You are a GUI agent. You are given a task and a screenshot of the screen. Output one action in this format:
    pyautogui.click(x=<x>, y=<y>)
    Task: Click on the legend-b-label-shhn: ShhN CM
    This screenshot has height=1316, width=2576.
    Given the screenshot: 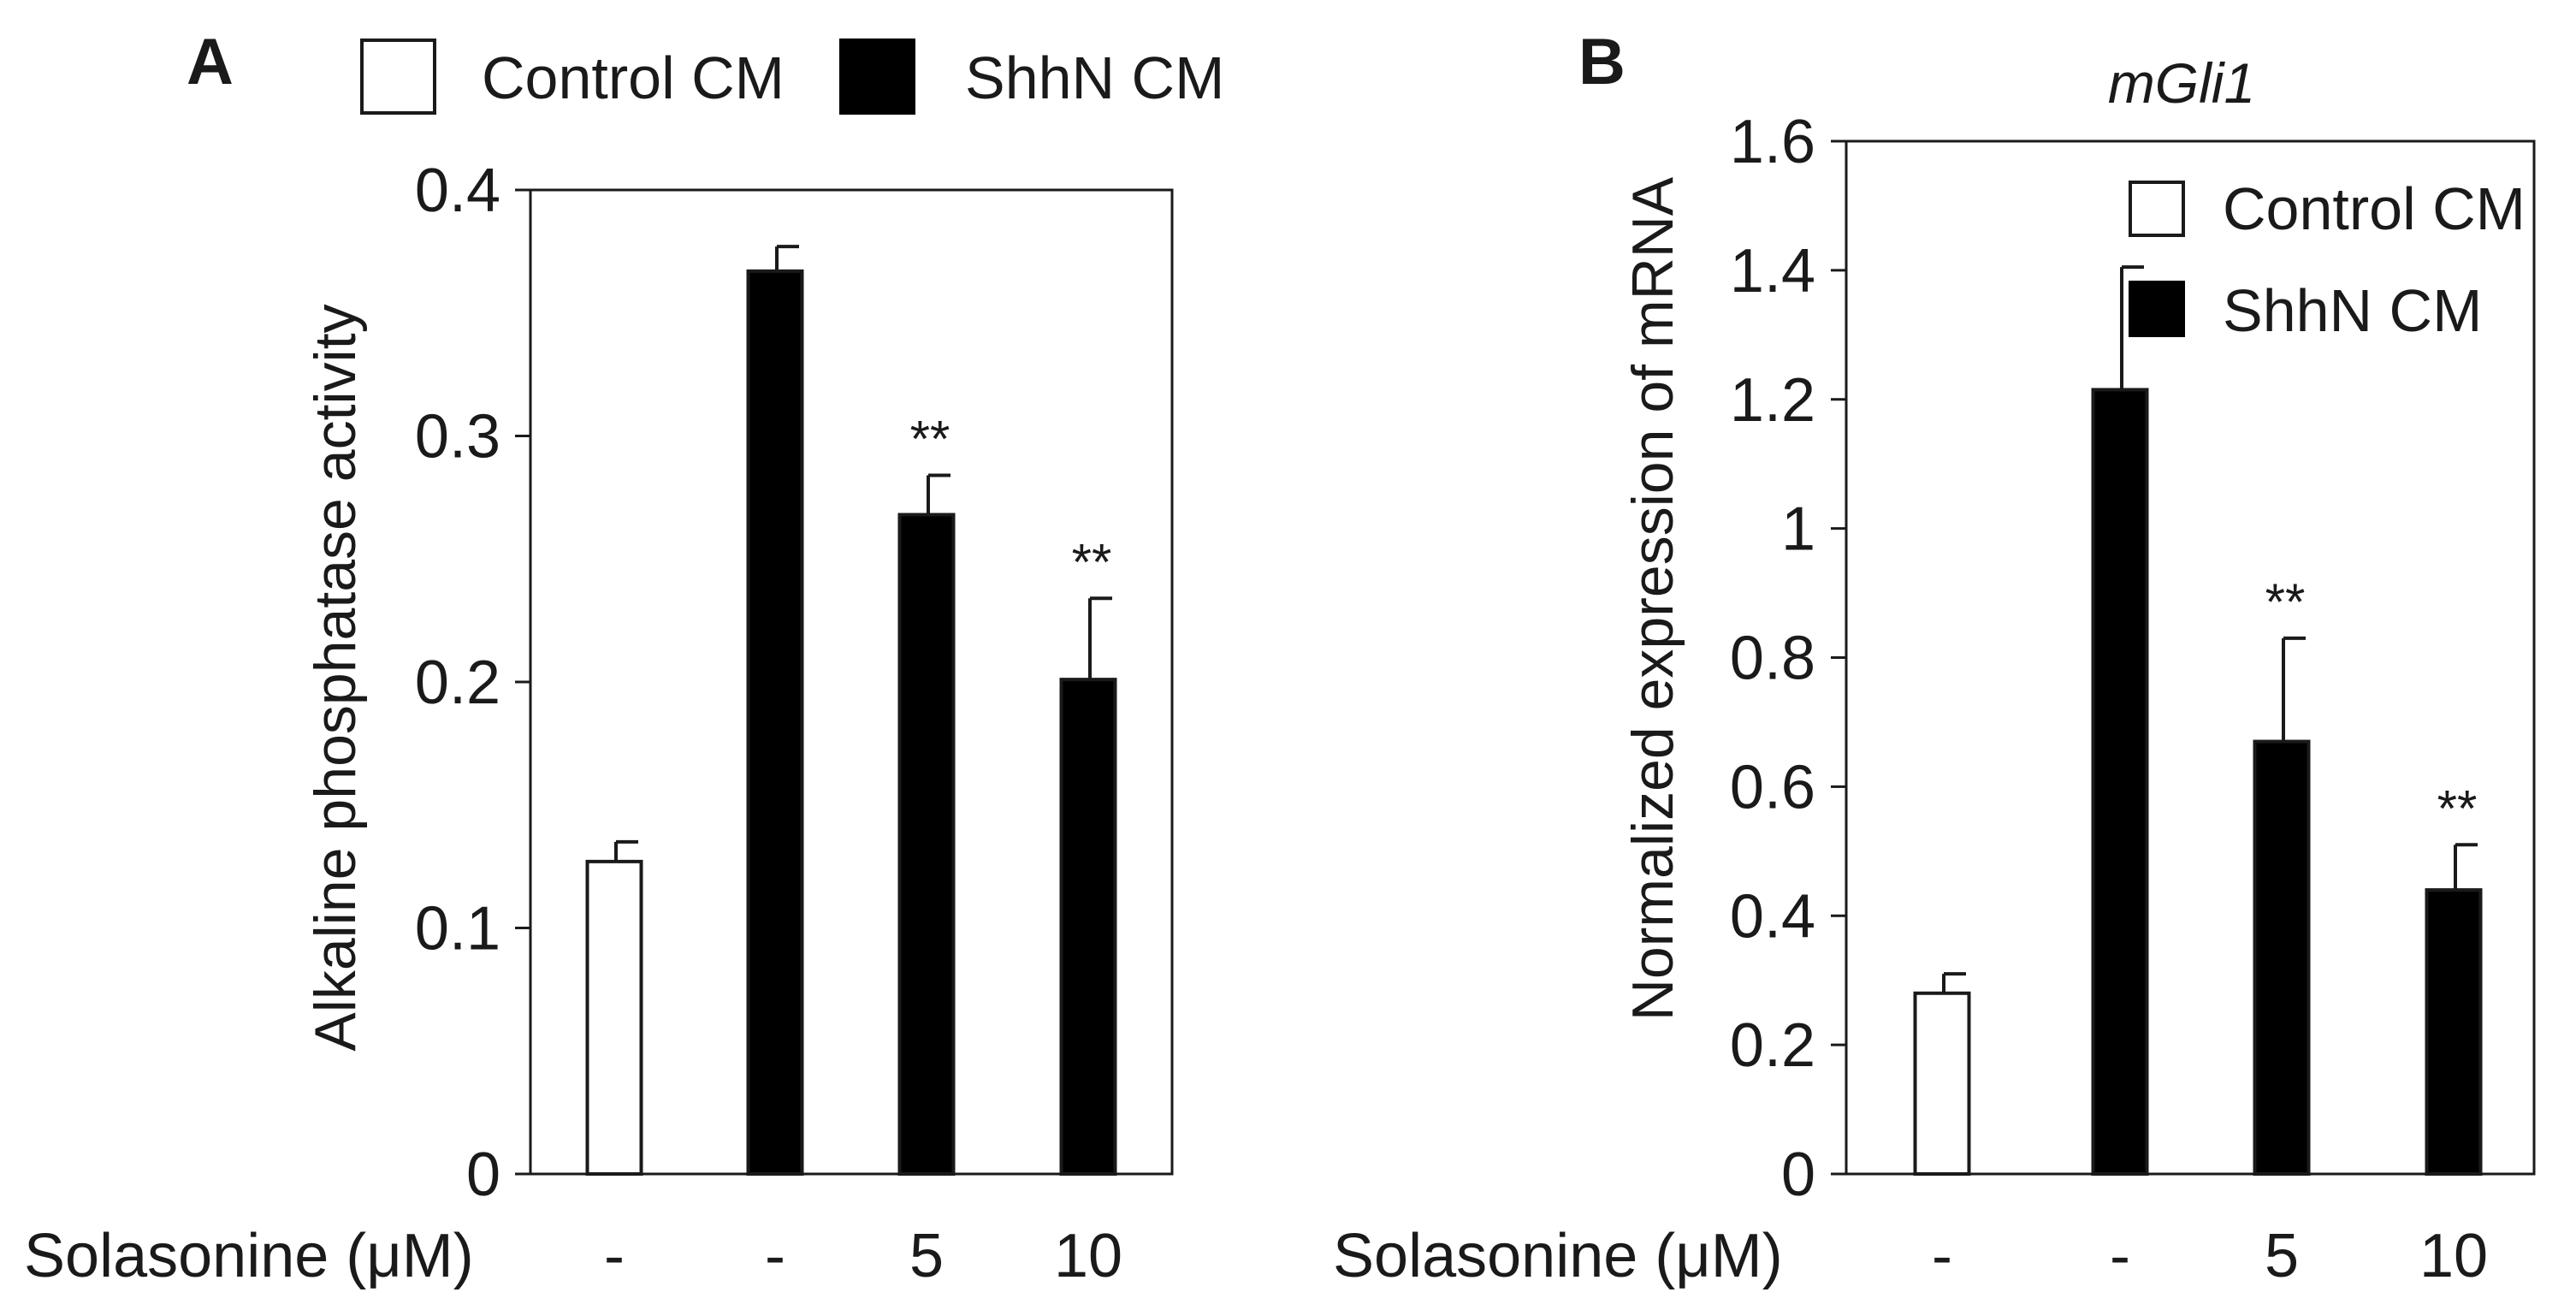 What is the action you would take?
    pyautogui.click(x=2353, y=310)
    